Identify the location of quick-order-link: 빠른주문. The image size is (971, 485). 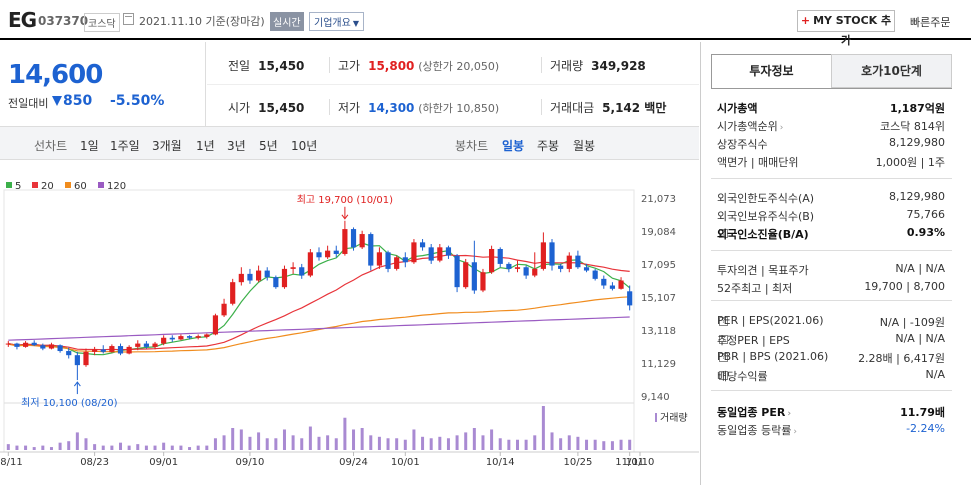
(930, 22).